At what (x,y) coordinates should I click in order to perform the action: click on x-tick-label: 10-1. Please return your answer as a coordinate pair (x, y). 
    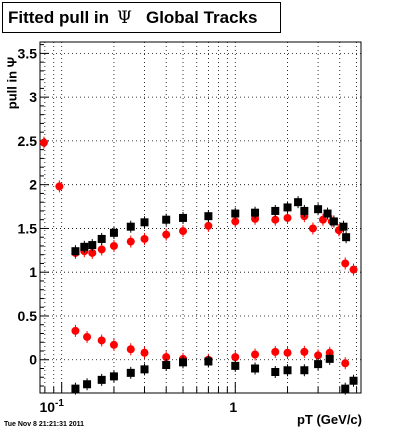
    Looking at the image, I should click on (51, 406).